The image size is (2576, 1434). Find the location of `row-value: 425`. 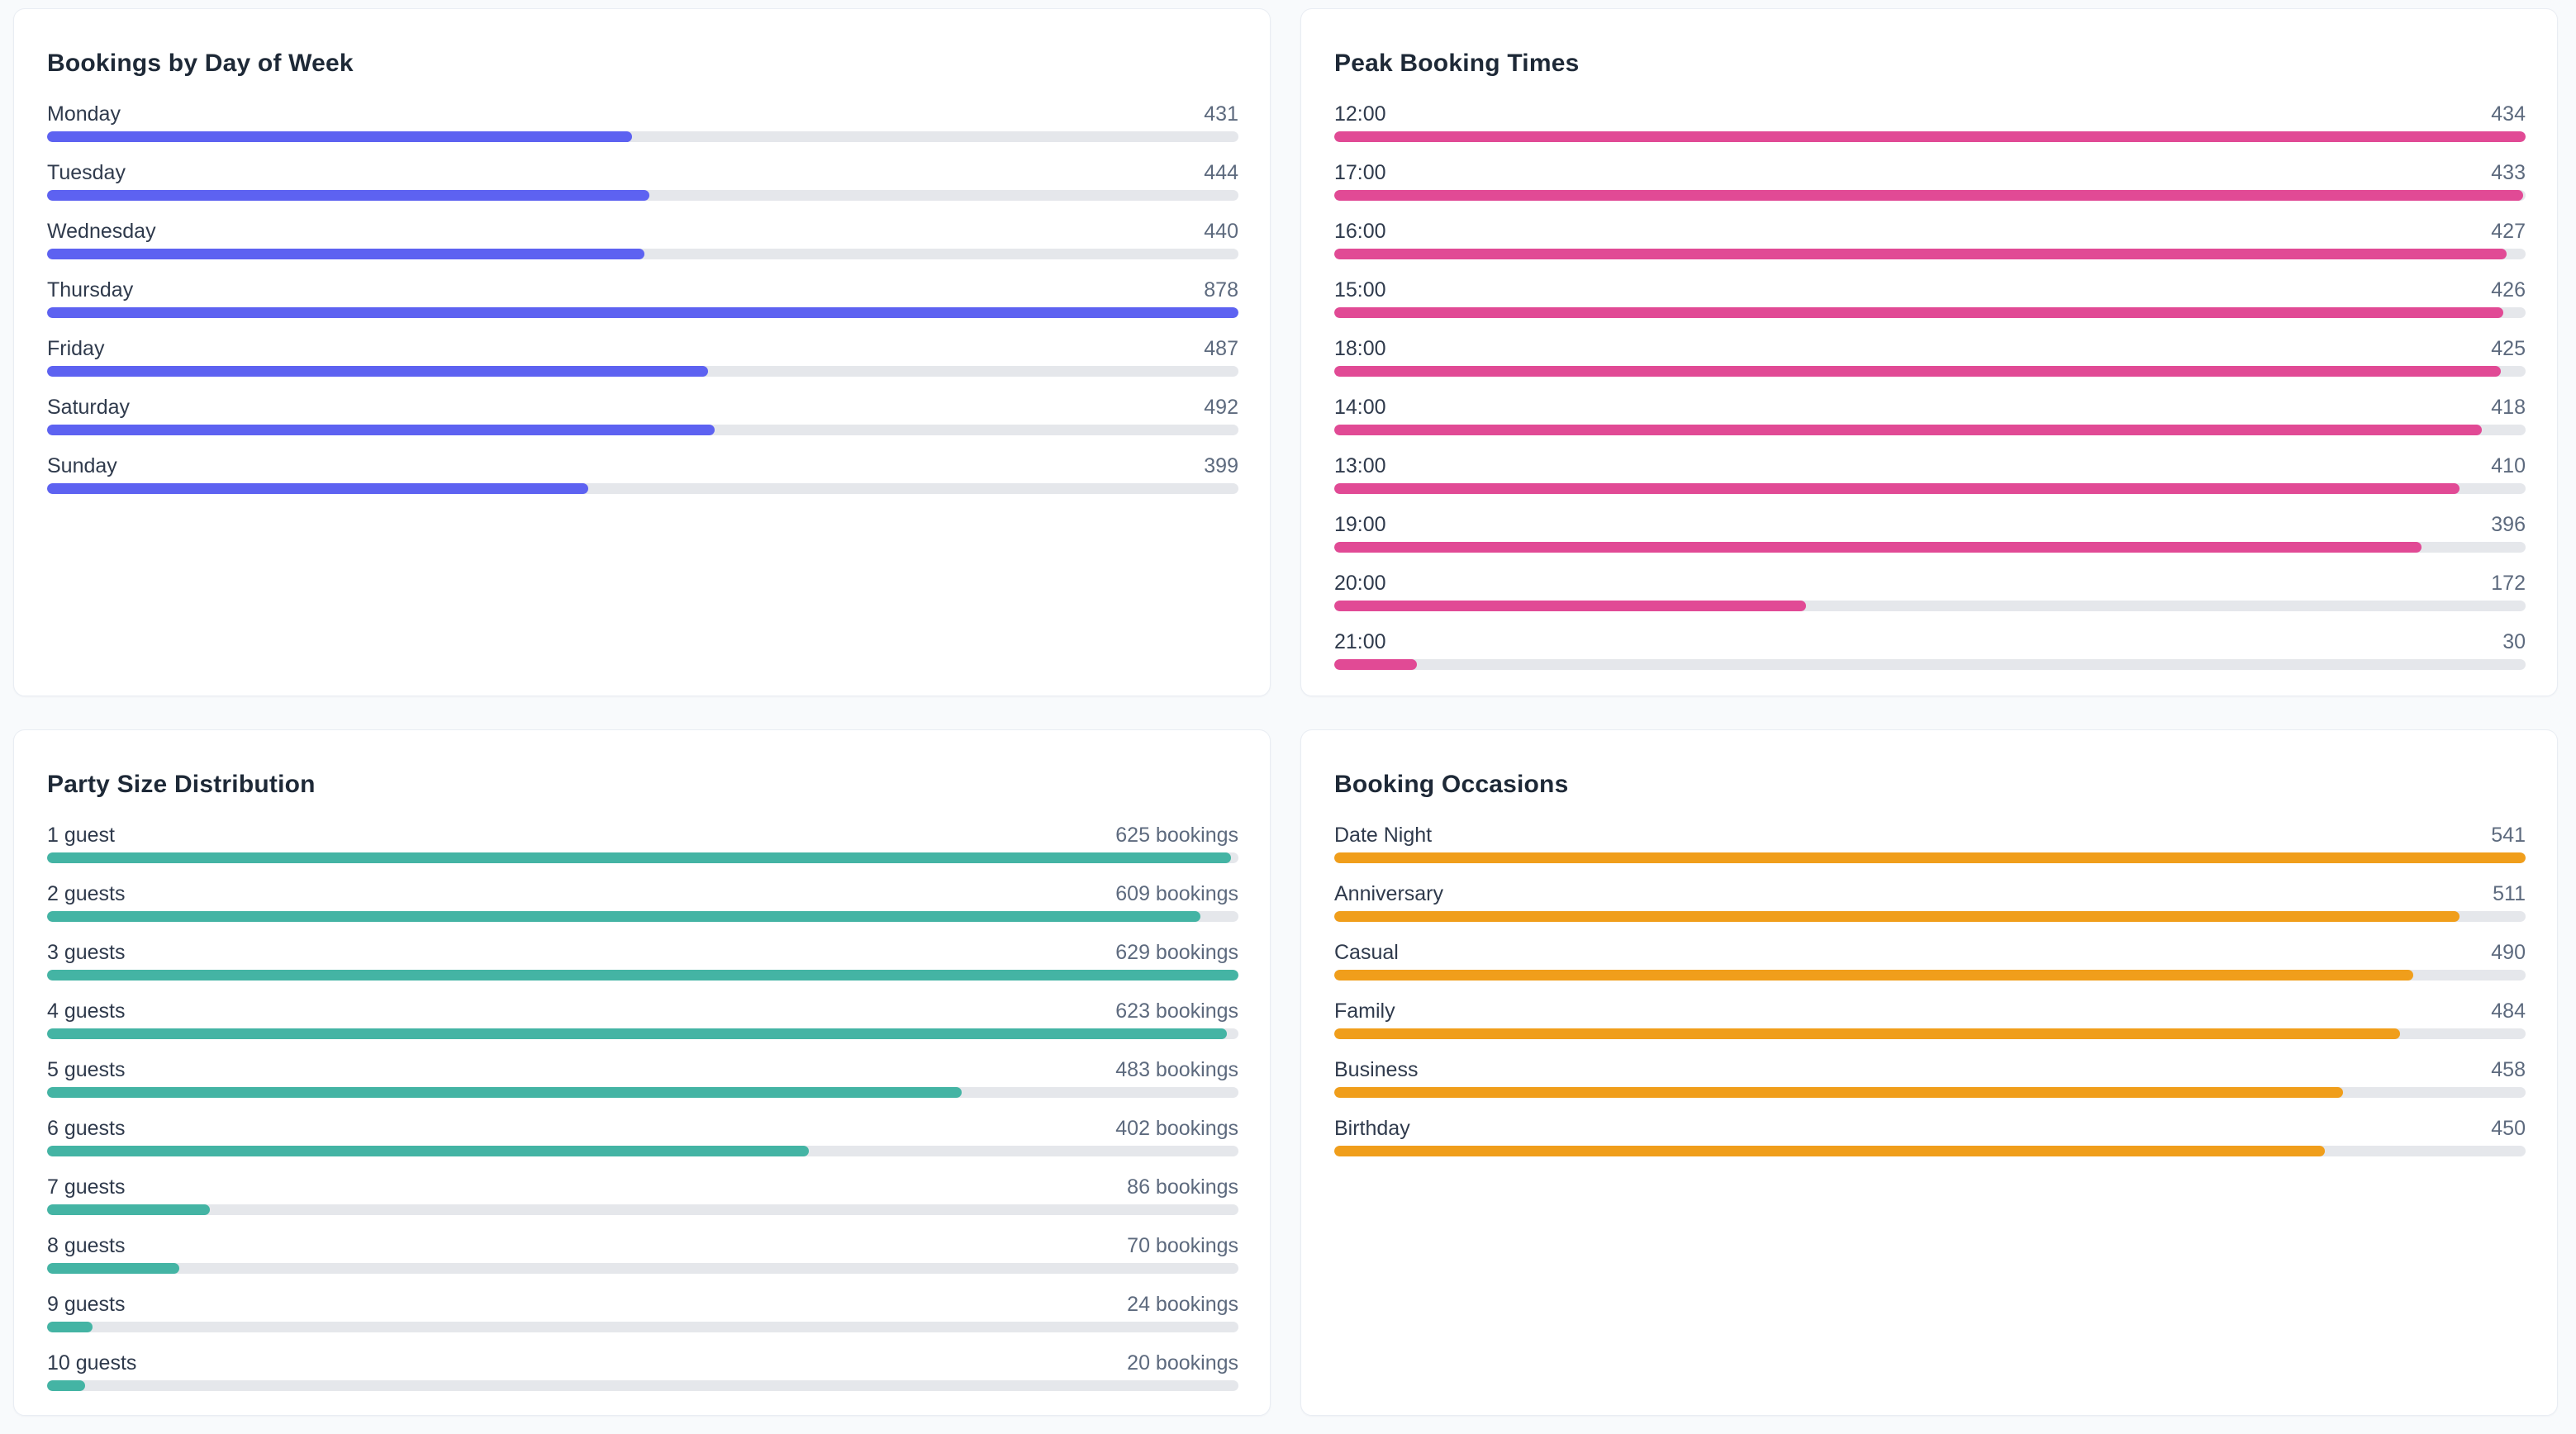

row-value: 425 is located at coordinates (2508, 348).